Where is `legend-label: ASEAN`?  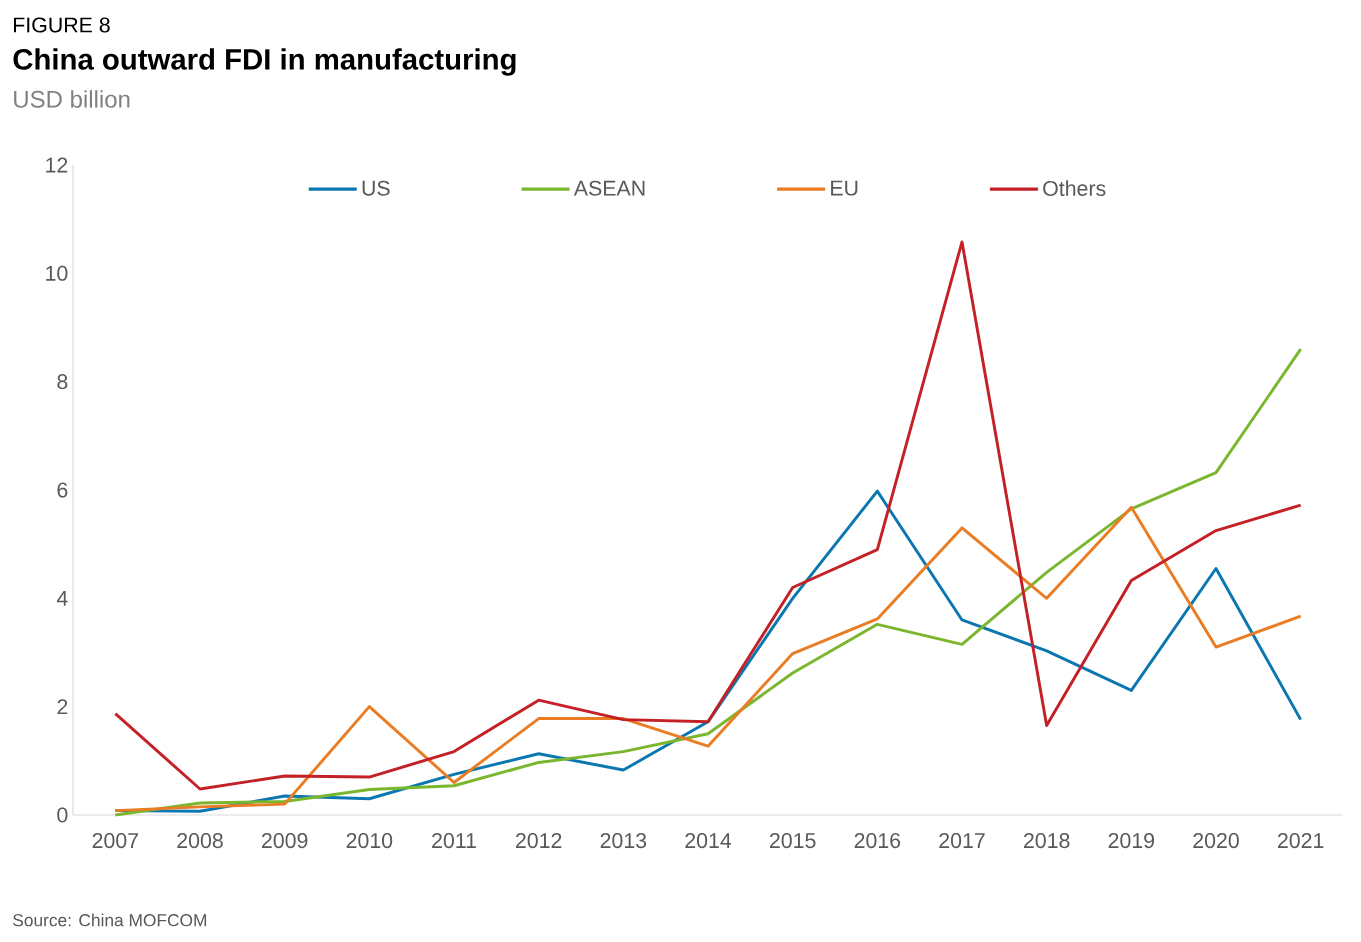 legend-label: ASEAN is located at coordinates (609, 188).